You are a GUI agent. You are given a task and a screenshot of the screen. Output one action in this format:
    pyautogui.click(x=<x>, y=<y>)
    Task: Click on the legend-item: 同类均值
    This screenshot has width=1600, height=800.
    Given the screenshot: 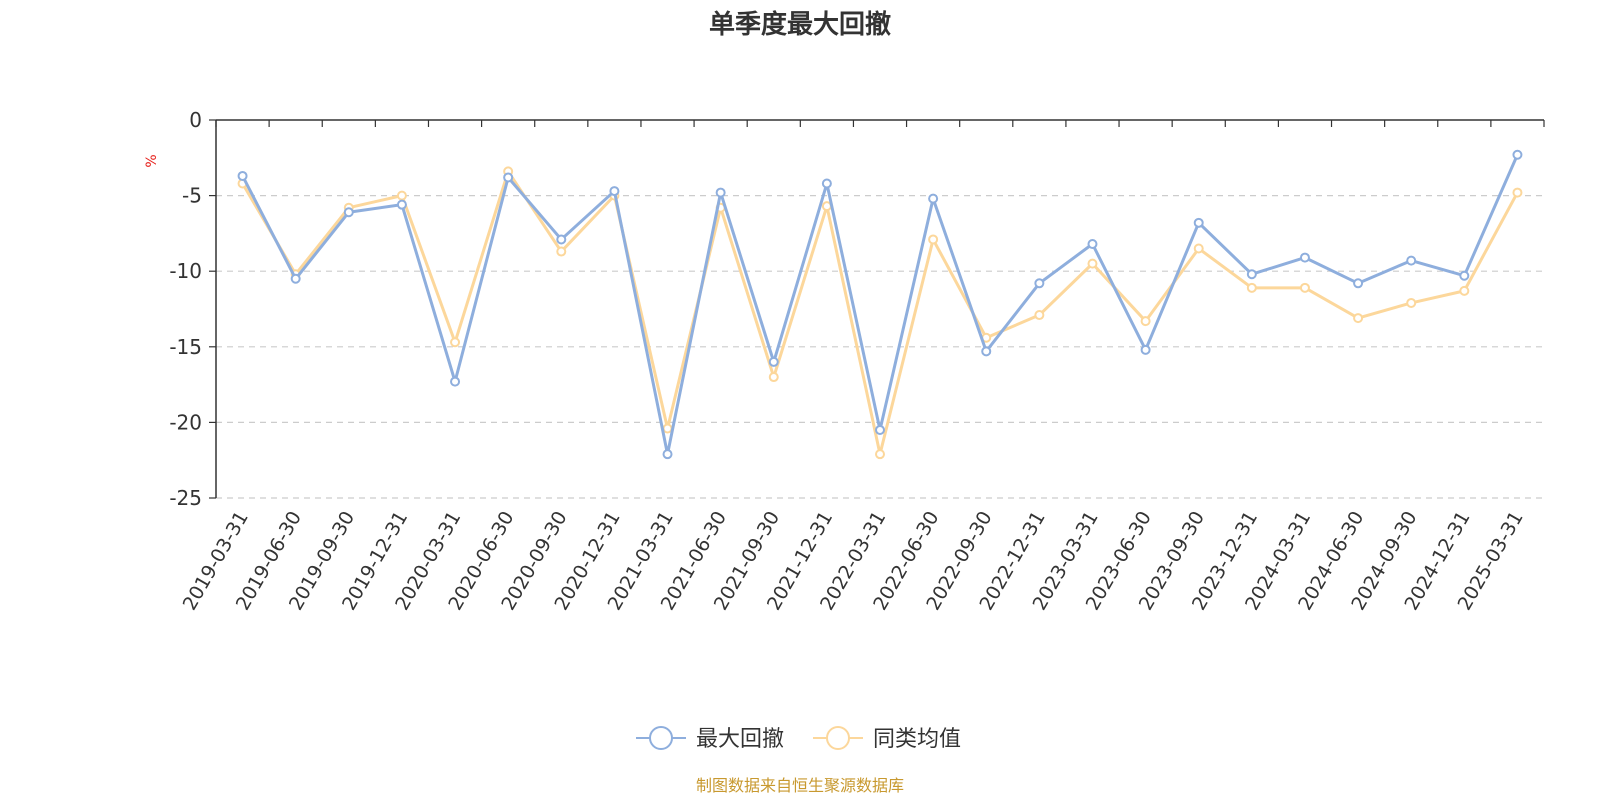 What is the action you would take?
    pyautogui.click(x=887, y=739)
    